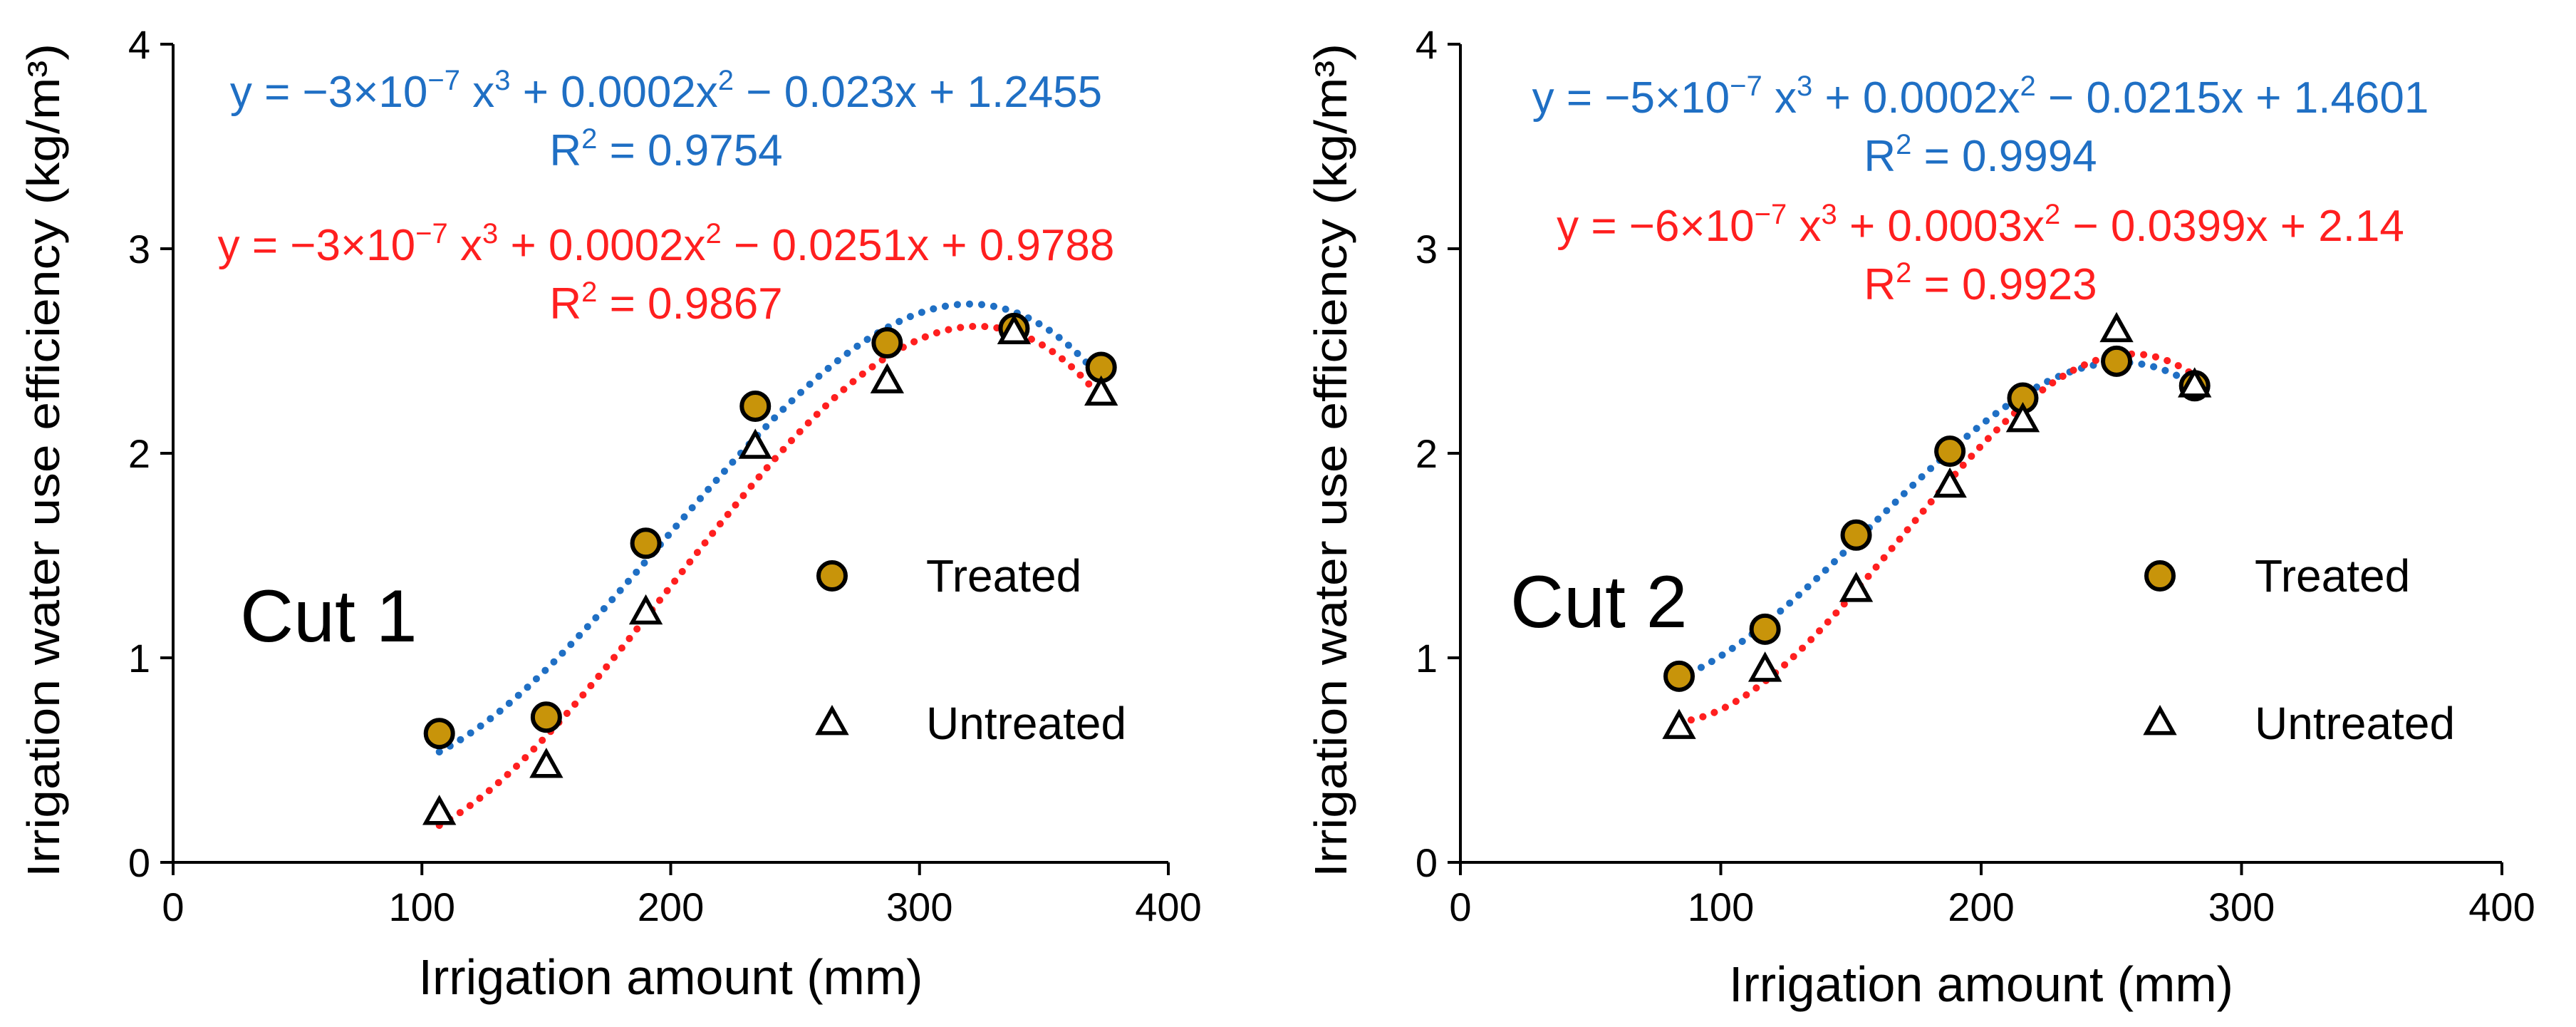 The height and width of the screenshot is (1027, 2576). I want to click on r-squared-treated: R2 = 0.9994, so click(1980, 155).